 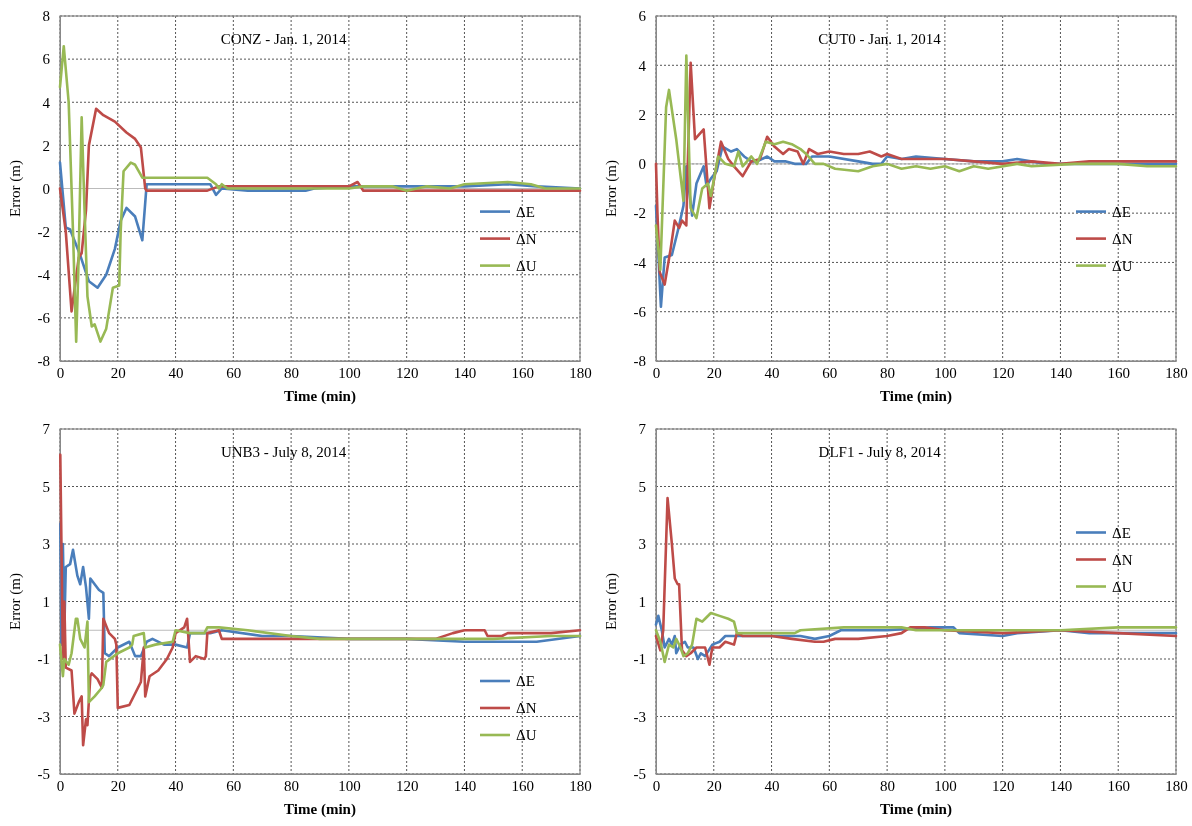 What do you see at coordinates (46, 16) in the screenshot?
I see `y-tick-label: 8` at bounding box center [46, 16].